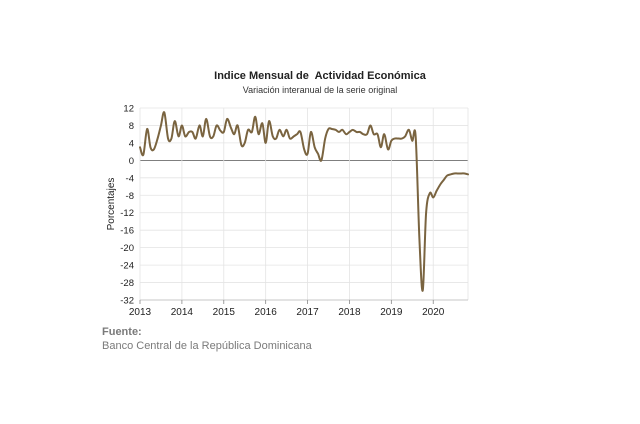 This screenshot has width=640, height=424. Describe the element at coordinates (349, 312) in the screenshot. I see `x-tick-label: 2018` at that location.